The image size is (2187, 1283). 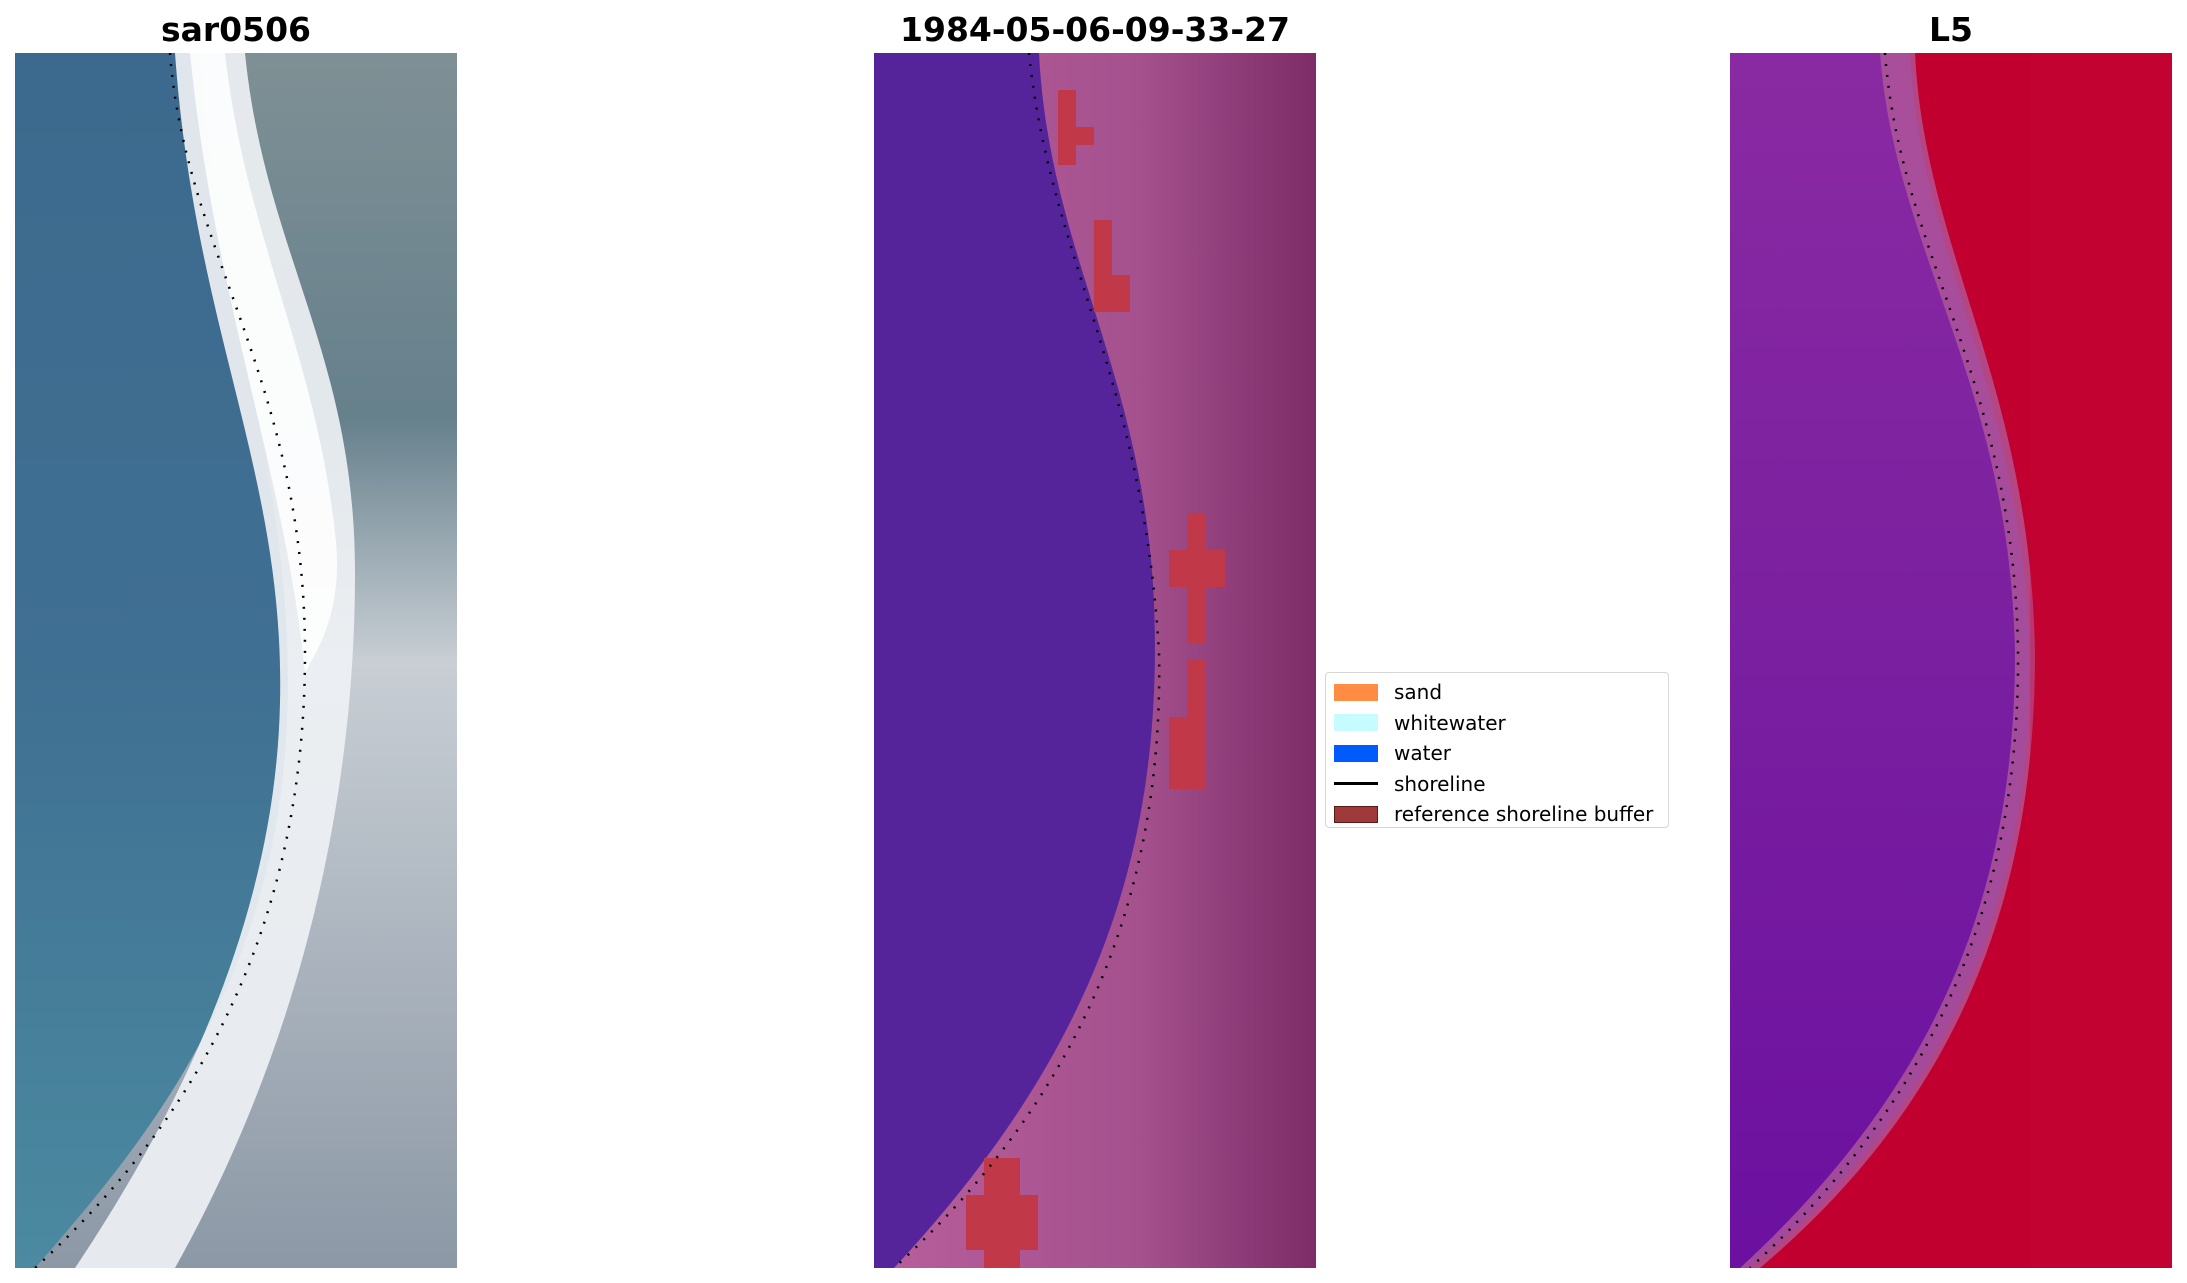 What do you see at coordinates (236, 29) in the screenshot?
I see `panel-title-rgb: sar0506` at bounding box center [236, 29].